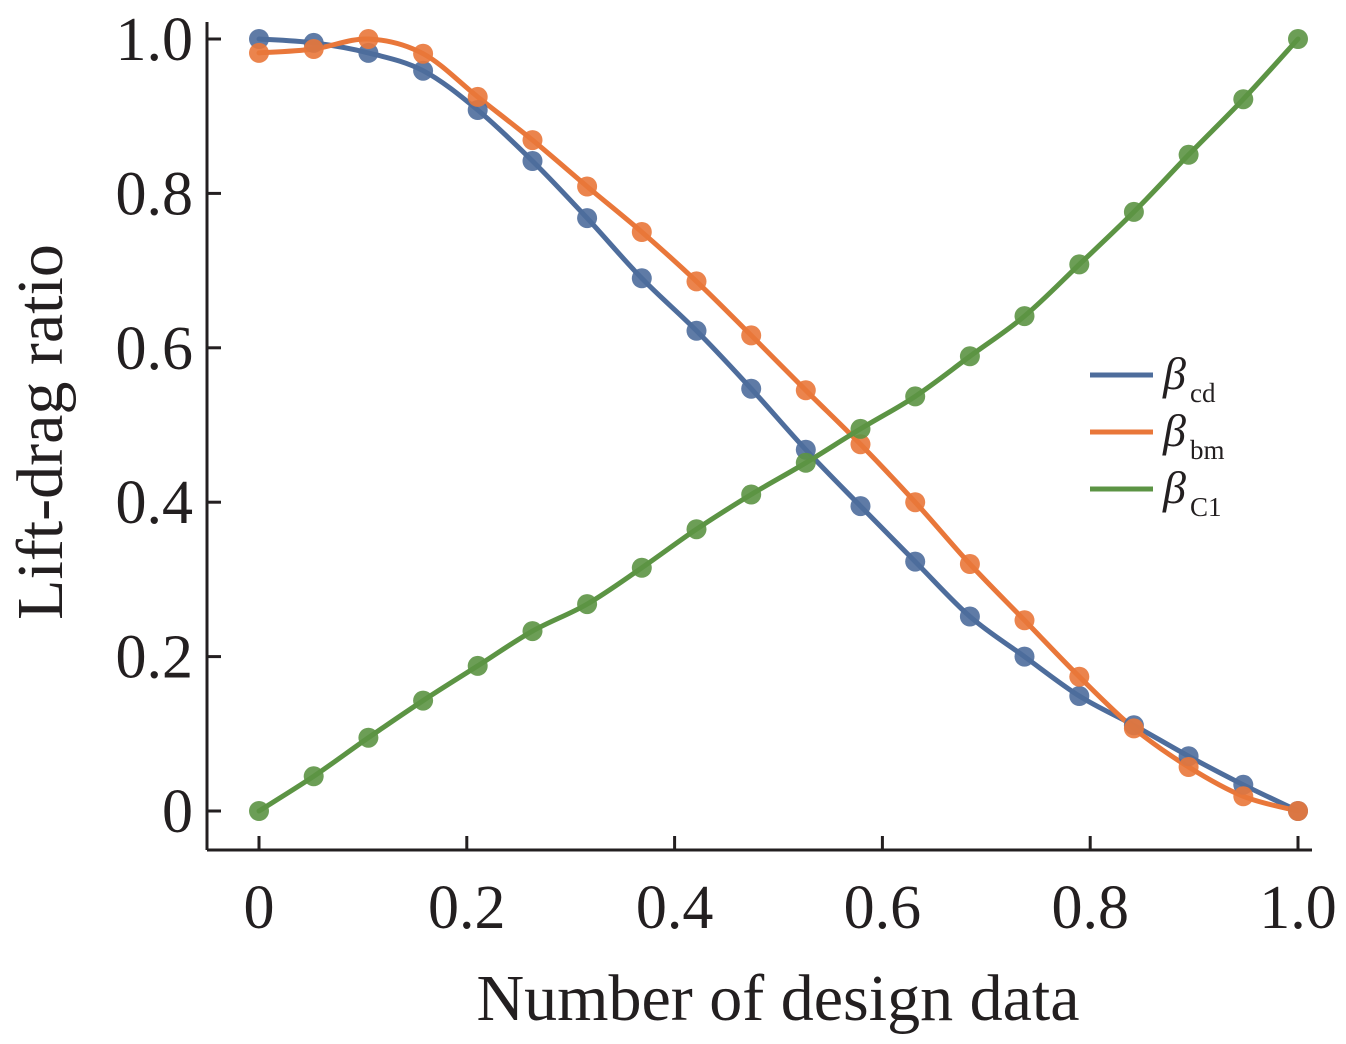  Describe the element at coordinates (155, 503) in the screenshot. I see `y-tick-label: 0.4` at that location.